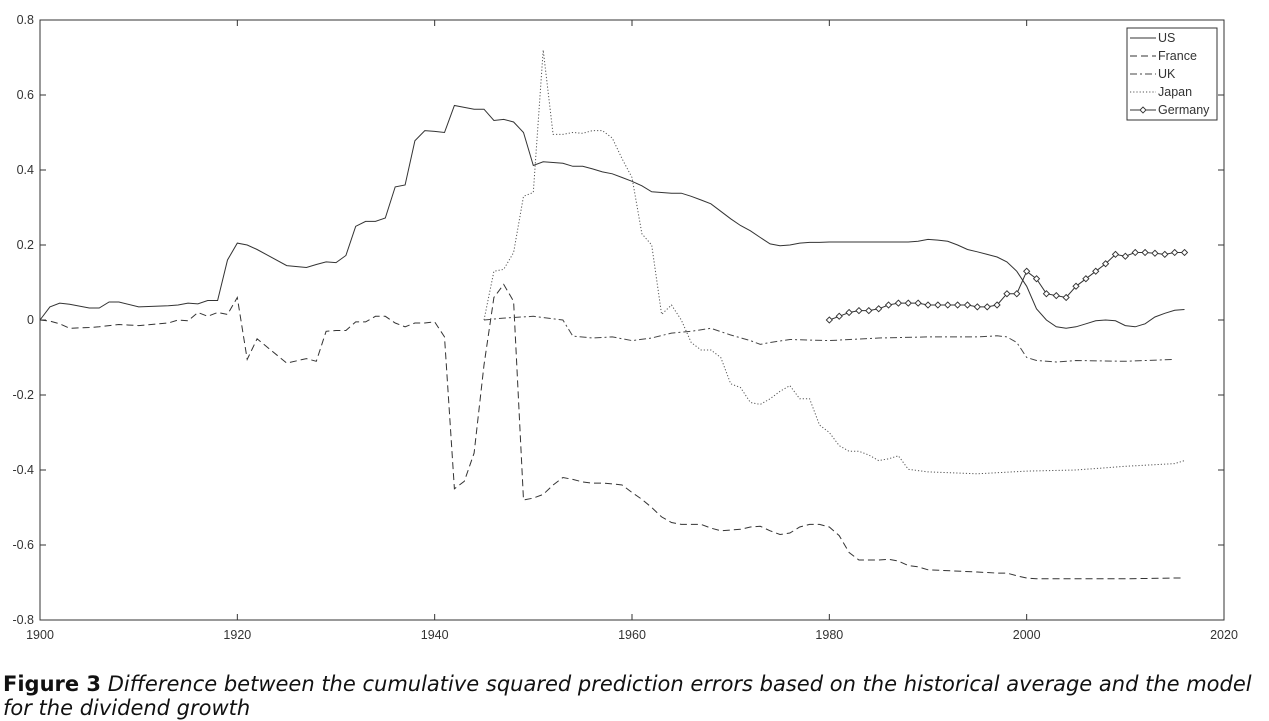 The image size is (1269, 721). I want to click on x-tick-label: 1980, so click(829, 635).